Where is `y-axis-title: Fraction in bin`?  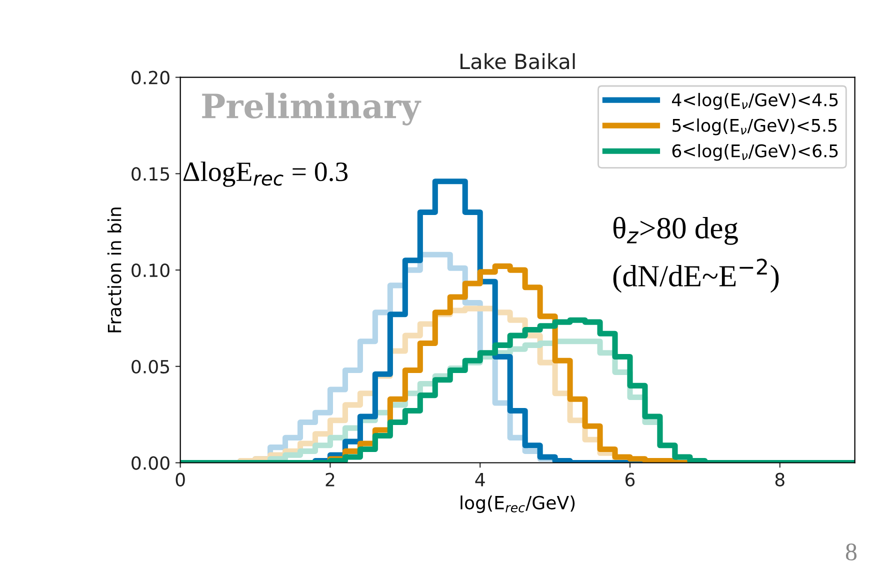 y-axis-title: Fraction in bin is located at coordinates (114, 270).